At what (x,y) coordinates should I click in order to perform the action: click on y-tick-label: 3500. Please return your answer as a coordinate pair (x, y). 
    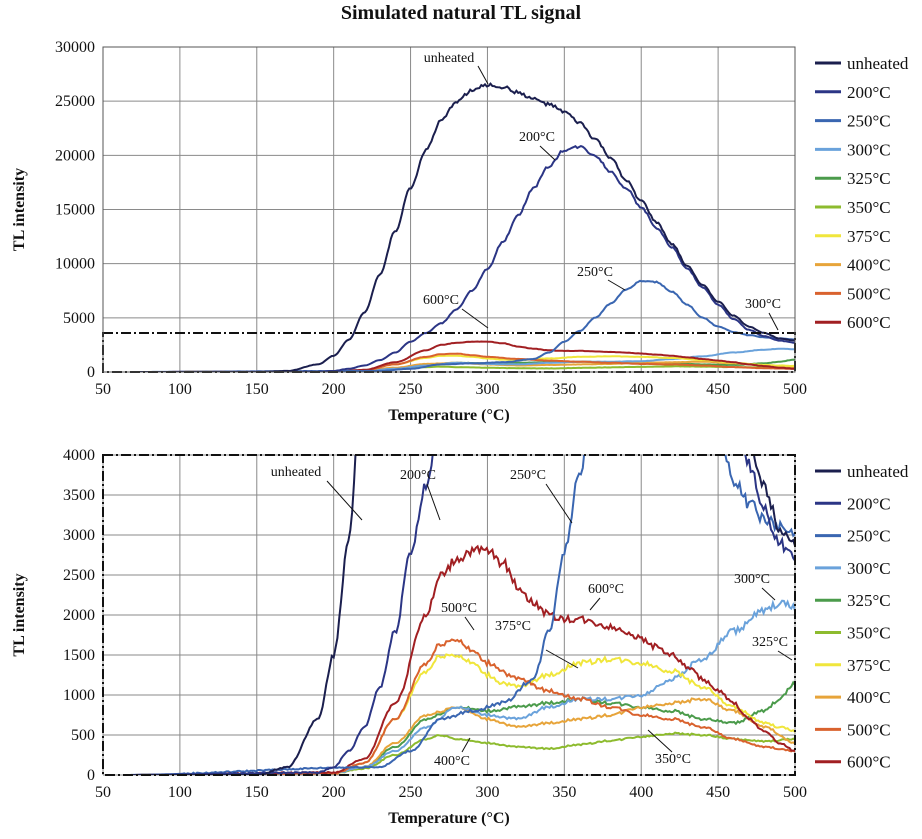
    Looking at the image, I should click on (79, 495).